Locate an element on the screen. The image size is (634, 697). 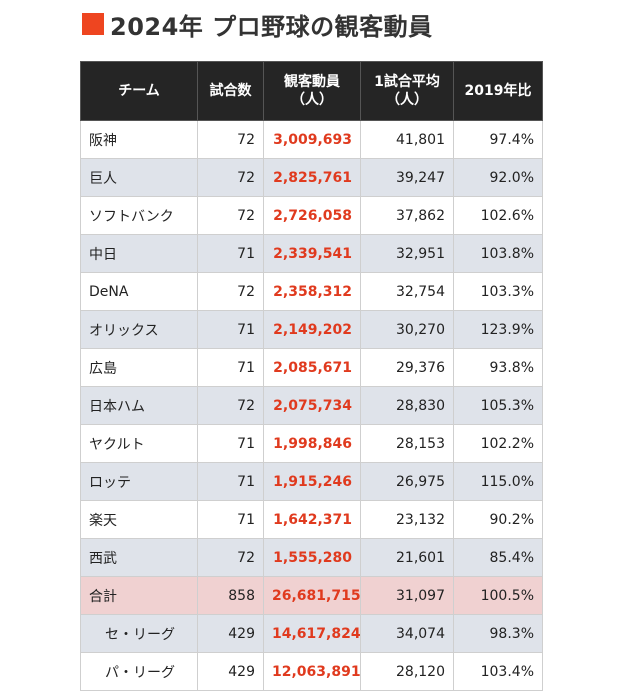
cell-vs2019: 97.4% is located at coordinates (498, 139).